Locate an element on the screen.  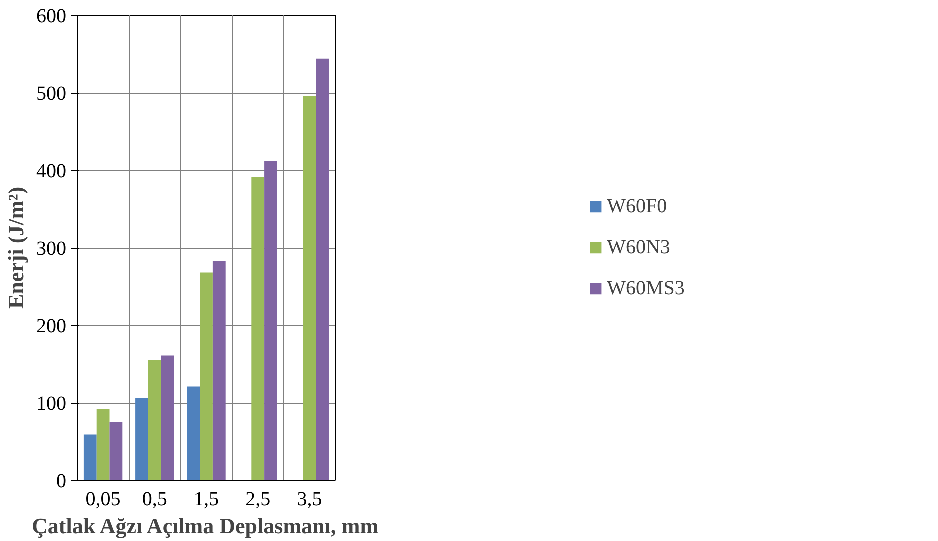
x-tick-label: 1,5 is located at coordinates (206, 499).